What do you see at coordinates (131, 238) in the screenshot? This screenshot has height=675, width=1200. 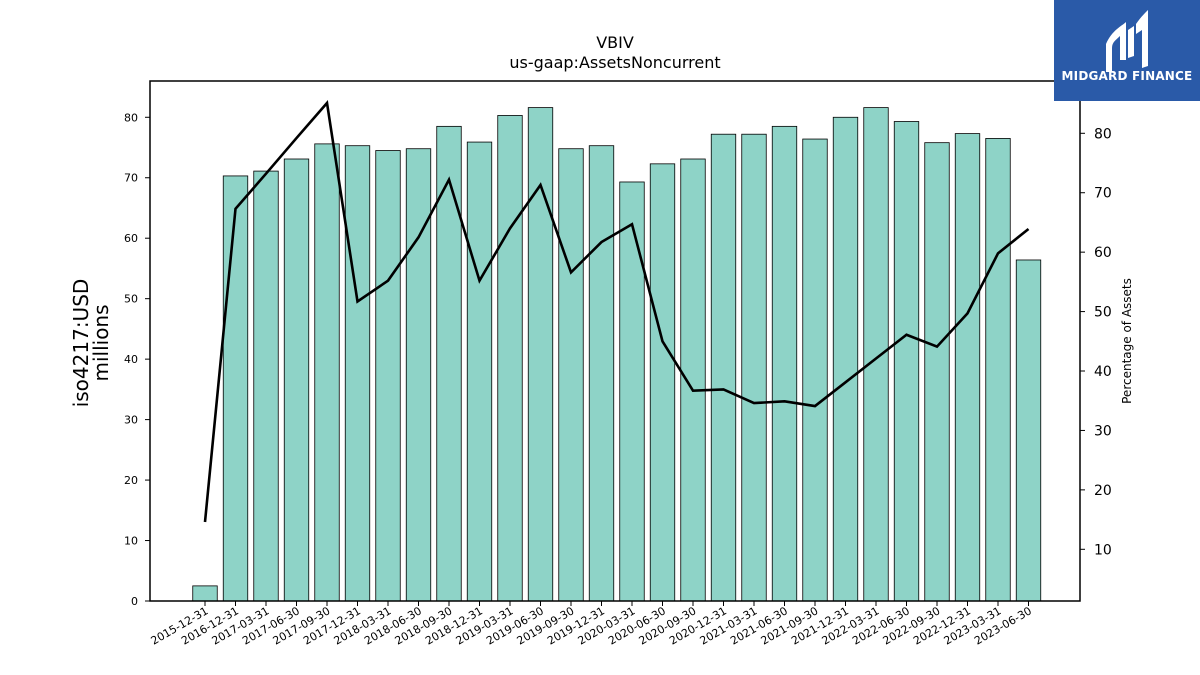 I see `y-tick-label: 60` at bounding box center [131, 238].